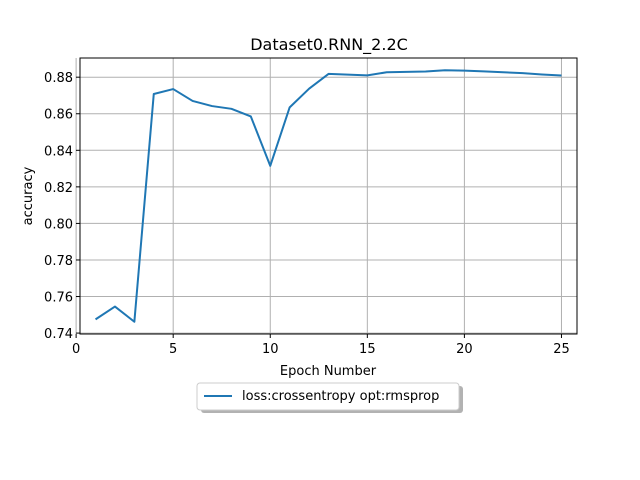 Image resolution: width=640 pixels, height=480 pixels. What do you see at coordinates (28, 195) in the screenshot?
I see `y-axis-label: accuracy` at bounding box center [28, 195].